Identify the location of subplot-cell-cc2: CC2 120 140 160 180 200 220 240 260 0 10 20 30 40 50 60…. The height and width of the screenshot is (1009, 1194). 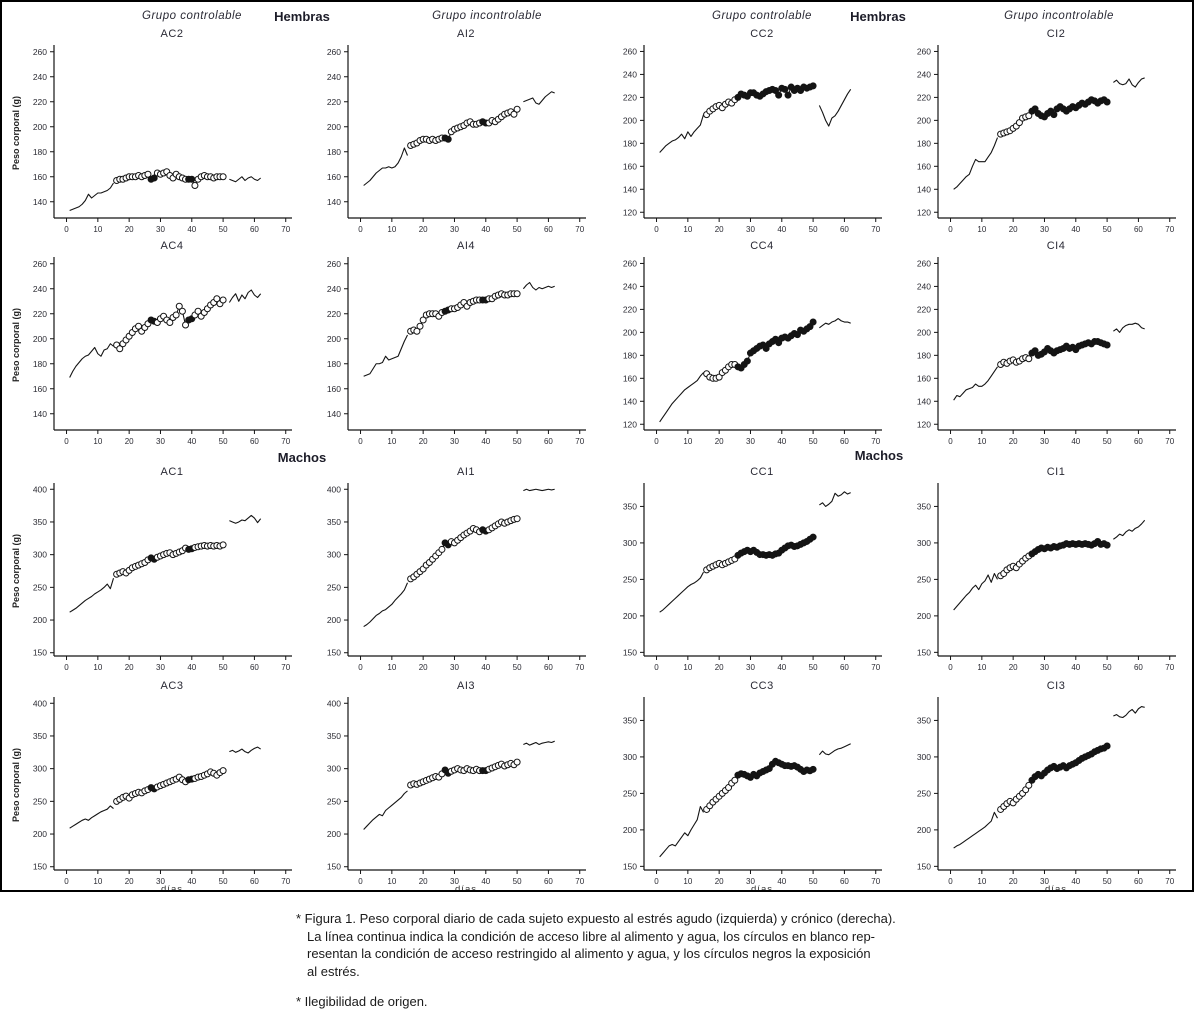
(744, 131).